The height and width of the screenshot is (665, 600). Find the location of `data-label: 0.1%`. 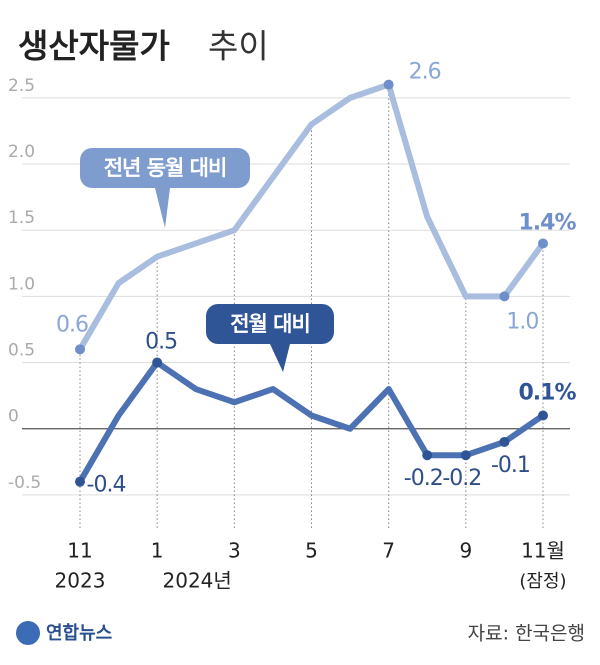

data-label: 0.1% is located at coordinates (547, 393).